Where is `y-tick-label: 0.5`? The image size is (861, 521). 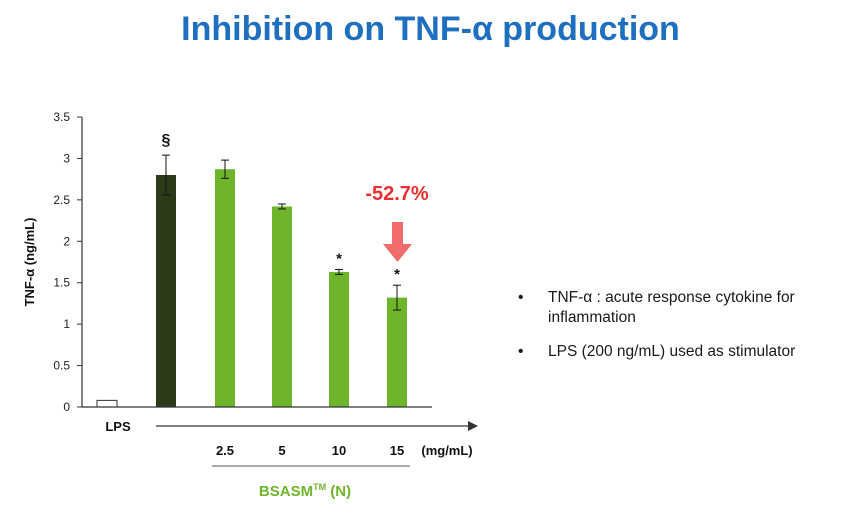 y-tick-label: 0.5 is located at coordinates (61, 366).